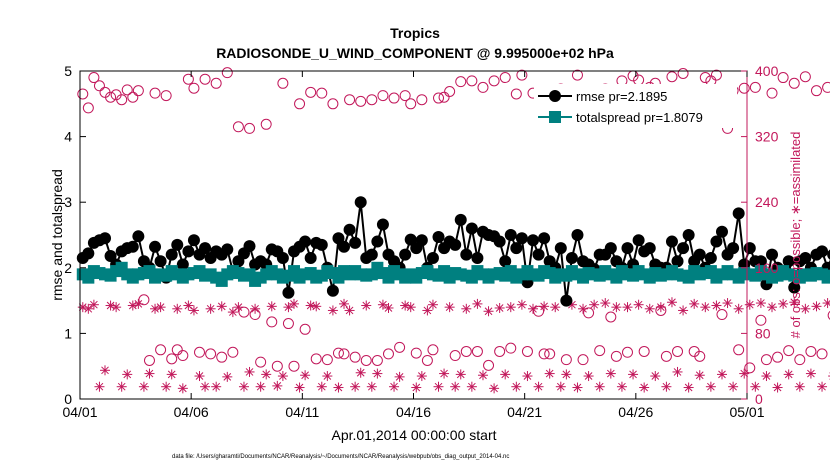  What do you see at coordinates (524, 412) in the screenshot?
I see `x-tick-label: 04/21` at bounding box center [524, 412].